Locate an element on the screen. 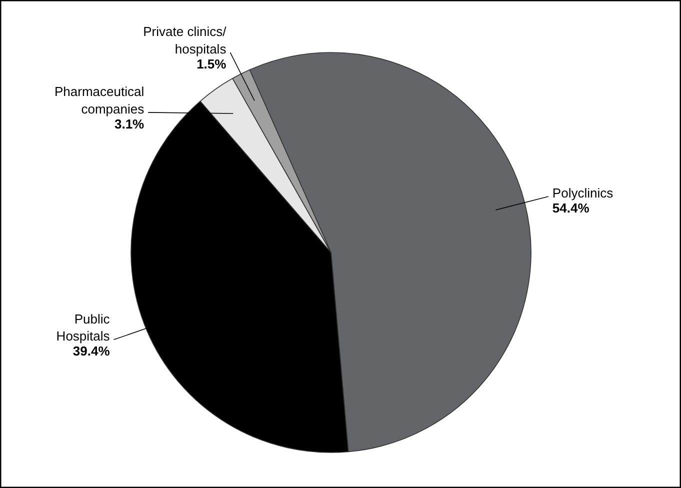 The height and width of the screenshot is (488, 681). data-label: 39.4% is located at coordinates (91, 351).